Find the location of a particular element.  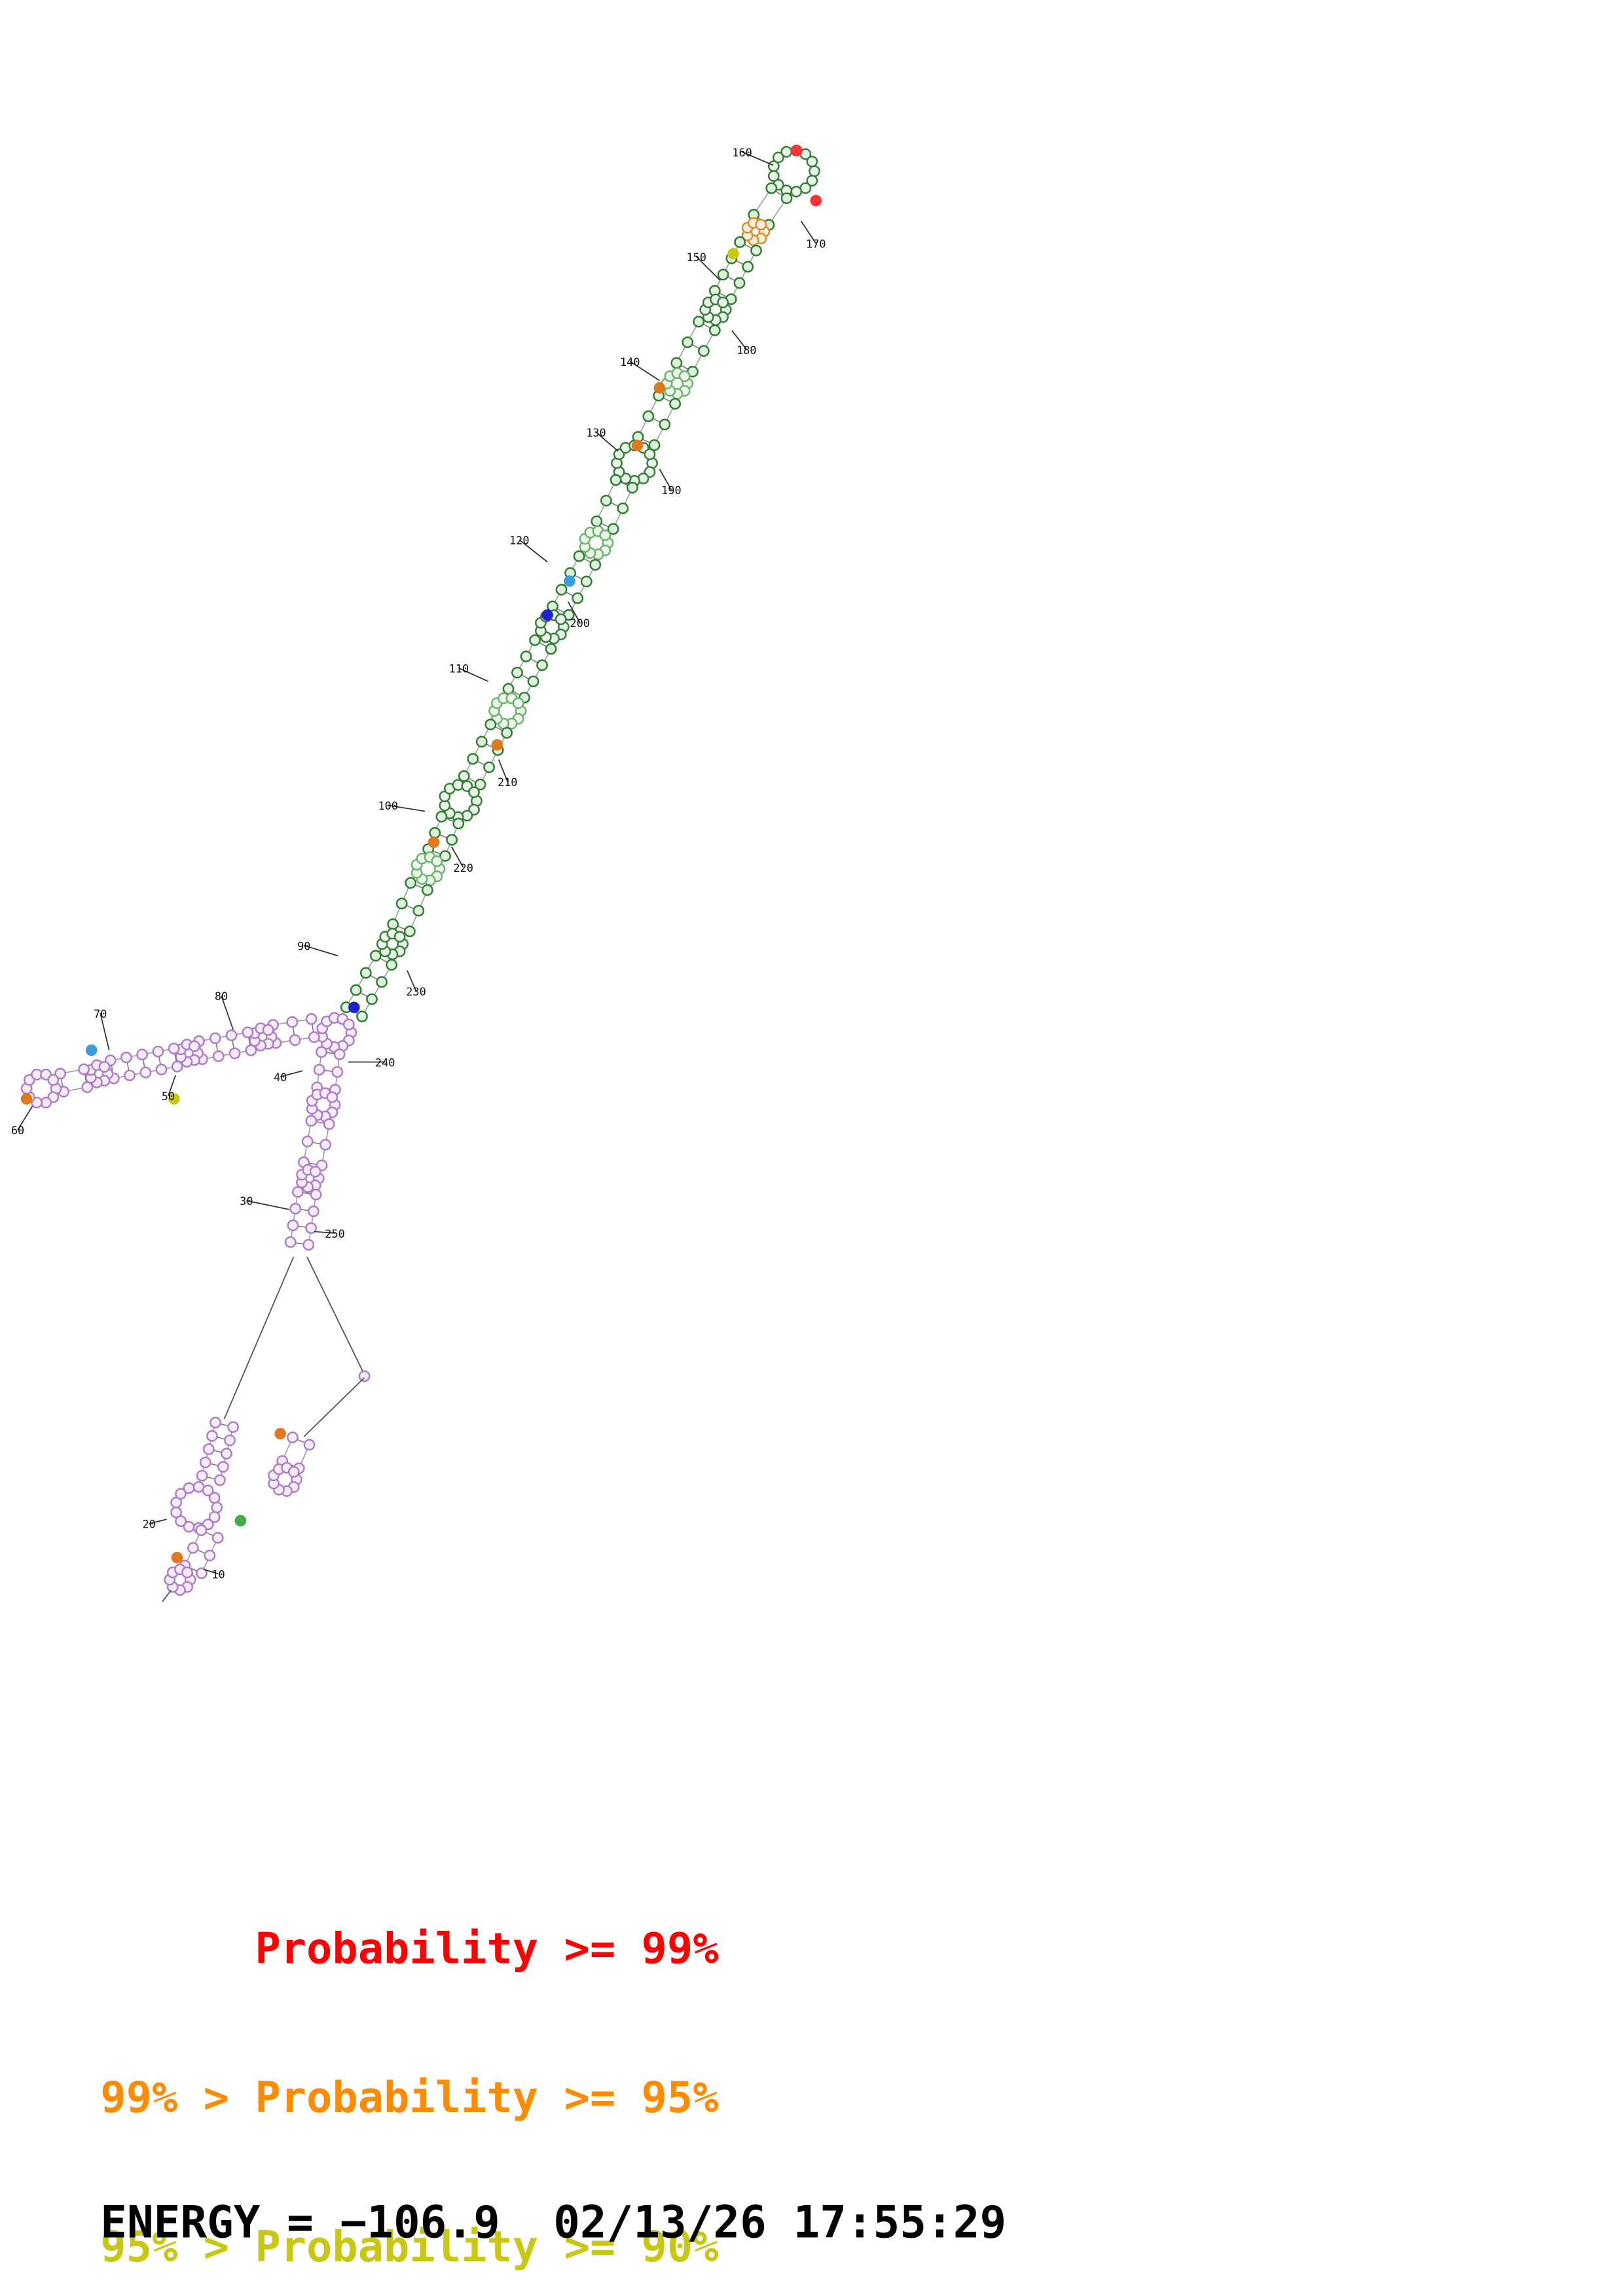

position-label: 160 is located at coordinates (742, 152).